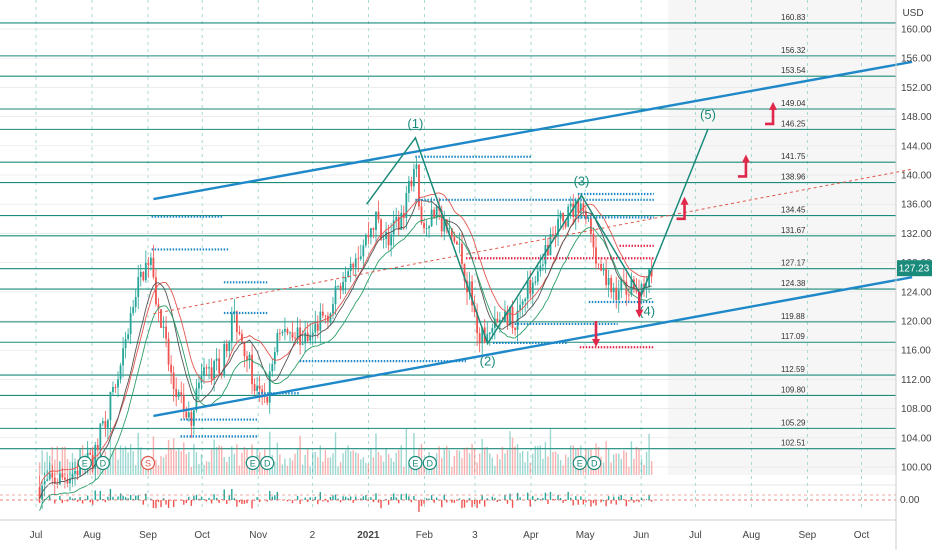 The image size is (932, 550). I want to click on price-tick-label: 112.00, so click(916, 380).